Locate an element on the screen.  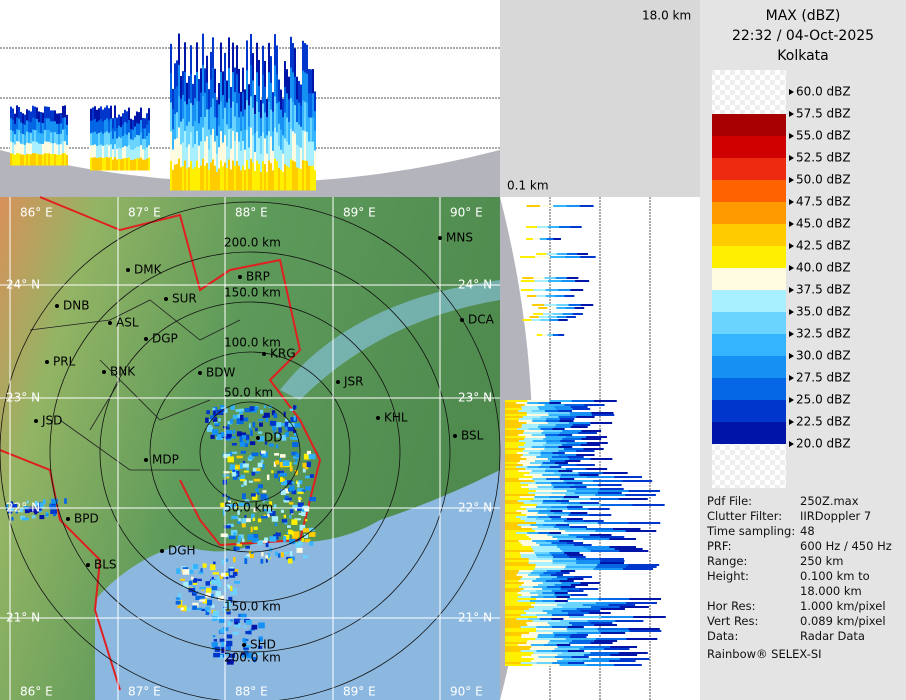
info-key: Clutter Filter: is located at coordinates (745, 516).